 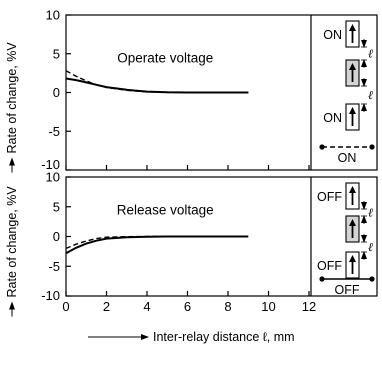 I want to click on x-tick-label: 0, so click(x=65, y=306).